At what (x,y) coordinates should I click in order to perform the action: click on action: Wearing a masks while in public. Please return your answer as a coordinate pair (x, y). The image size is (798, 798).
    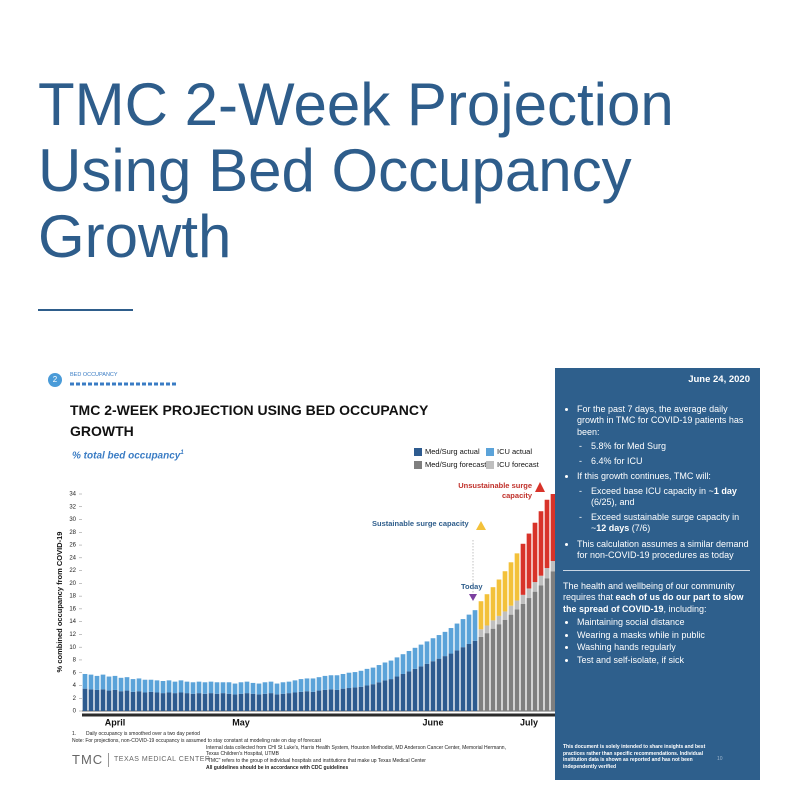
    Looking at the image, I should click on (663, 636).